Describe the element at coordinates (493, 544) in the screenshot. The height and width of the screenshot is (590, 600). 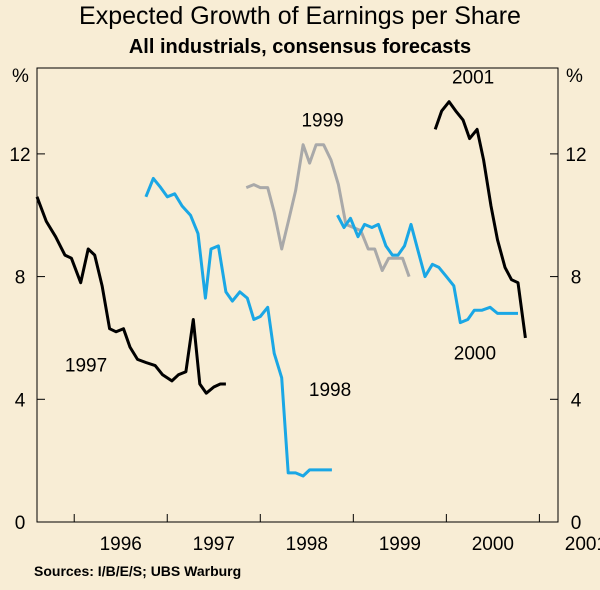
I see `xtick-label-2000: 2000` at that location.